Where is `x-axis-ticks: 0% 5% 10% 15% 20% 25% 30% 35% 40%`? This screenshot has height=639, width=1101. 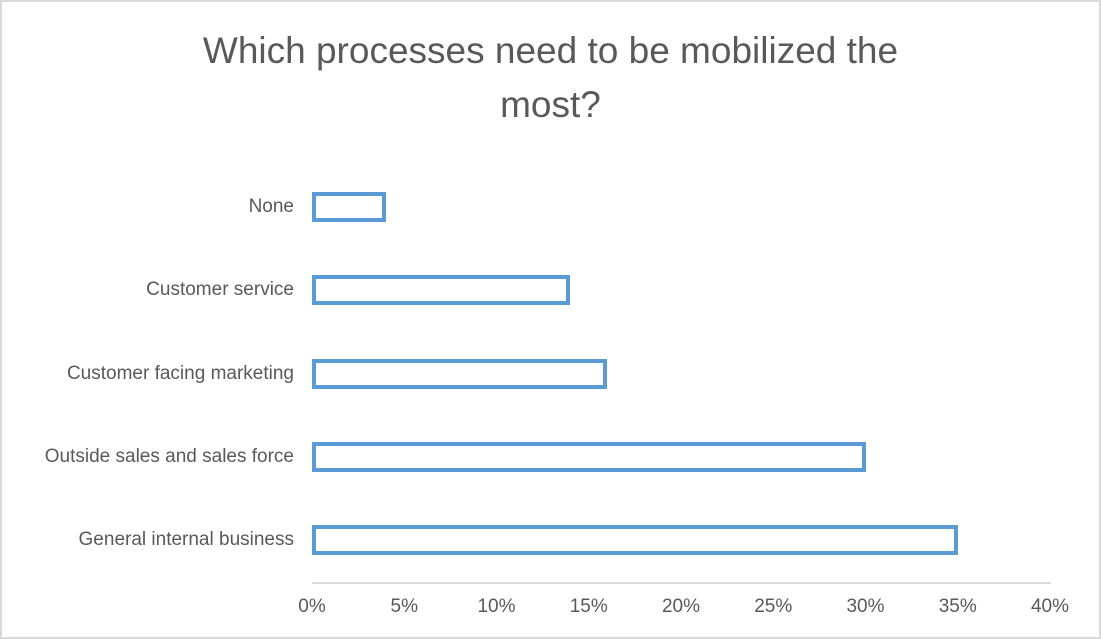 x-axis-ticks: 0% 5% 10% 15% 20% 25% 30% 35% 40% is located at coordinates (683, 609).